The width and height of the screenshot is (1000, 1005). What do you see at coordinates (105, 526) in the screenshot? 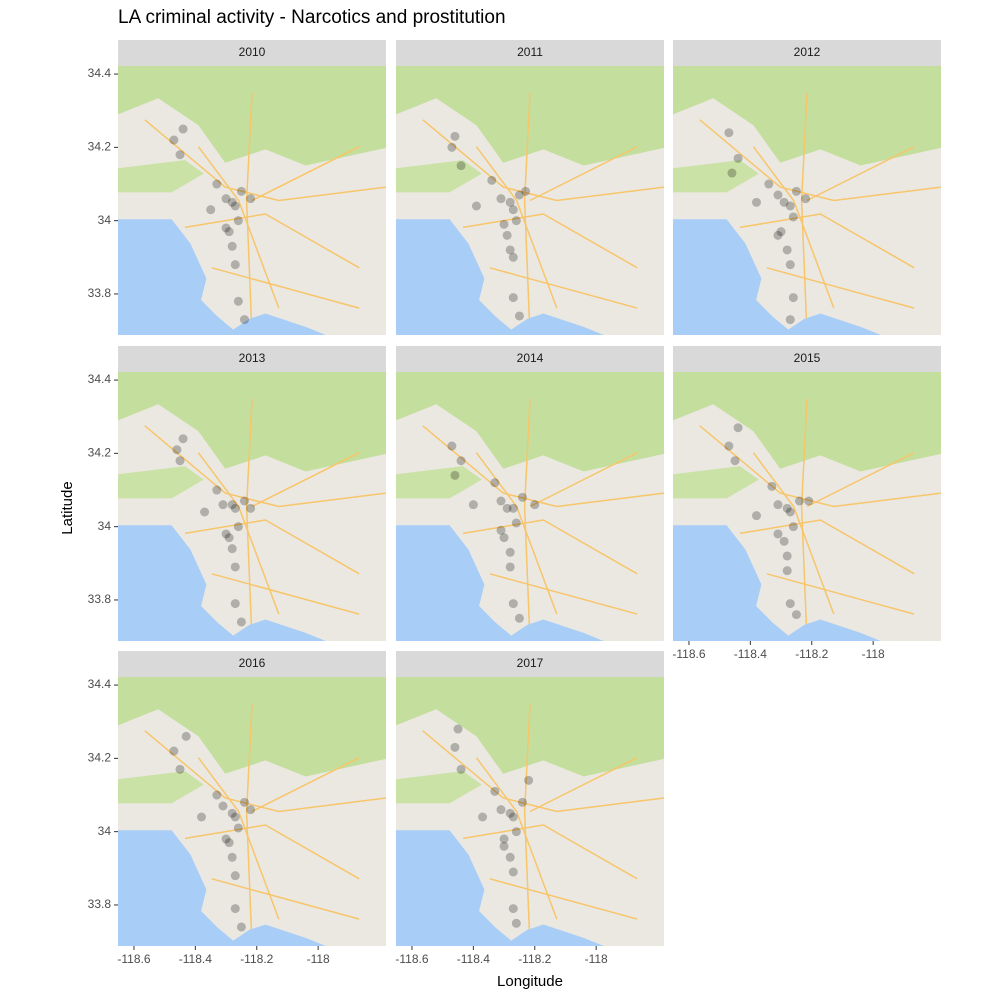
I see `y-tick-label: 34` at bounding box center [105, 526].